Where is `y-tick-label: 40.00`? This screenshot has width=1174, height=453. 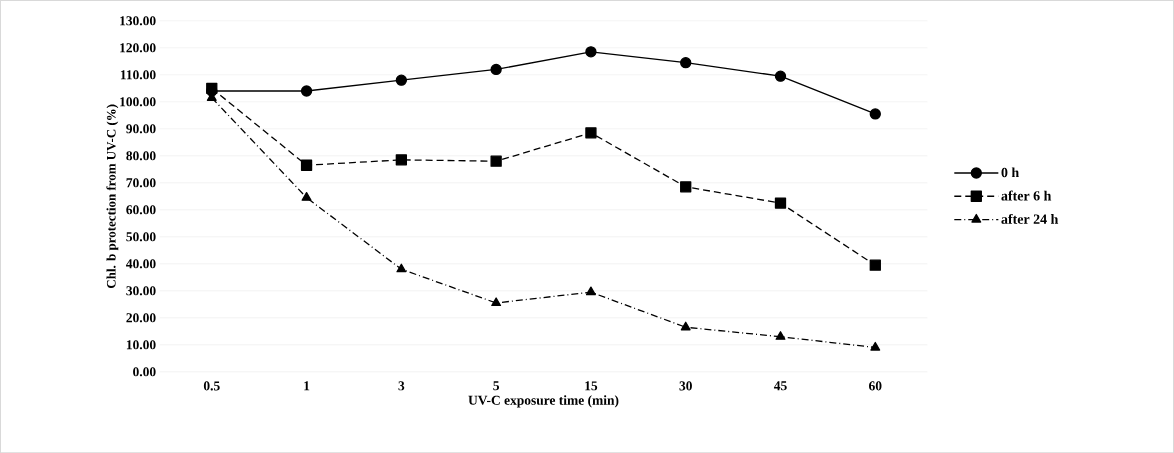 y-tick-label: 40.00 is located at coordinates (141, 264).